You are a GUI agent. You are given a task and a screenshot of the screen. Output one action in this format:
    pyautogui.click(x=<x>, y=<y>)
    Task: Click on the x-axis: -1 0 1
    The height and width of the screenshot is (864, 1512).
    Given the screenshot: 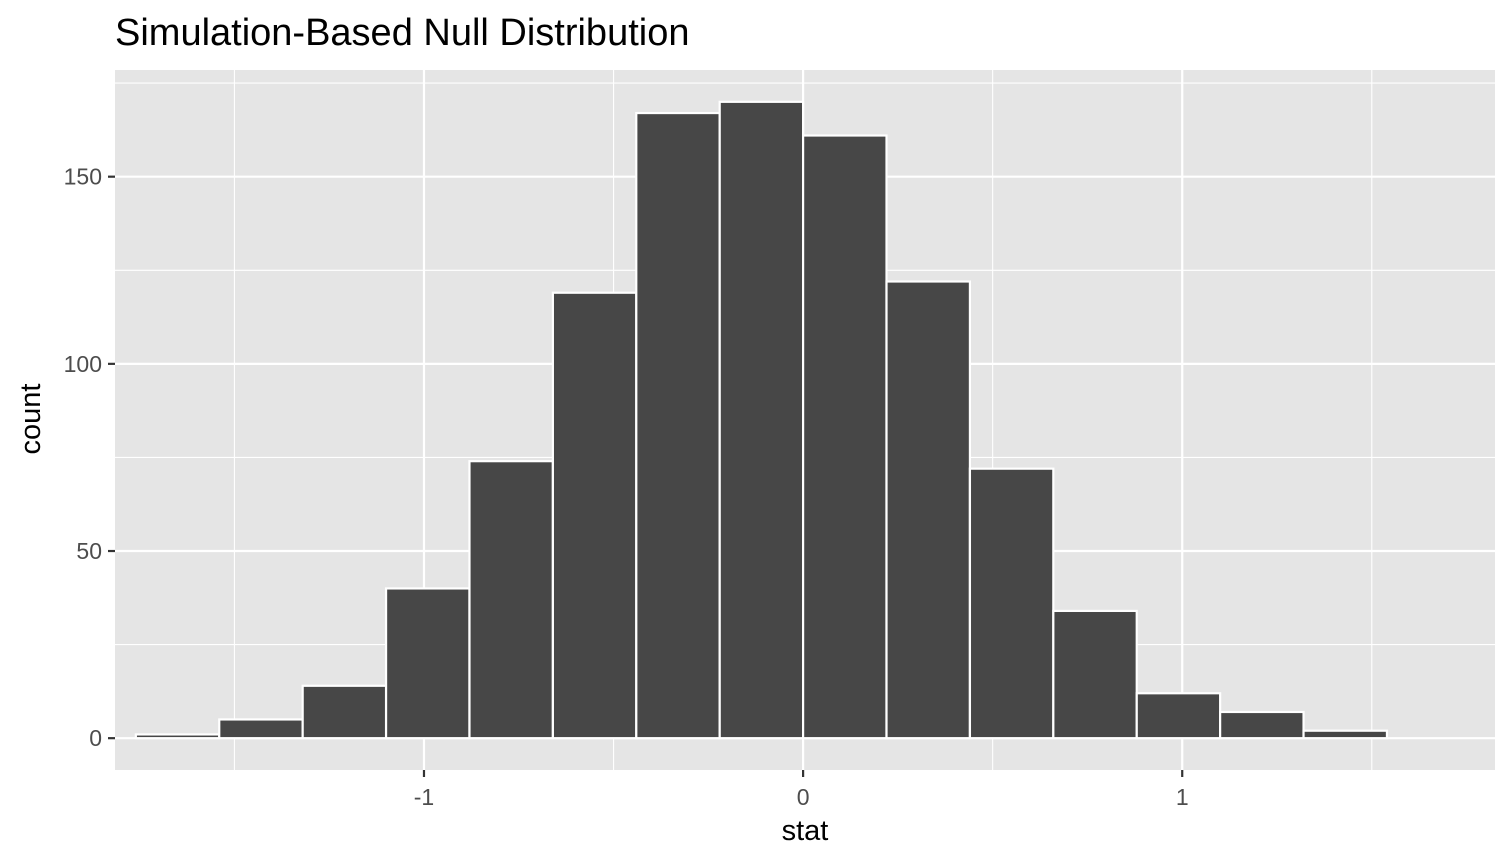 What is the action you would take?
    pyautogui.click(x=801, y=790)
    